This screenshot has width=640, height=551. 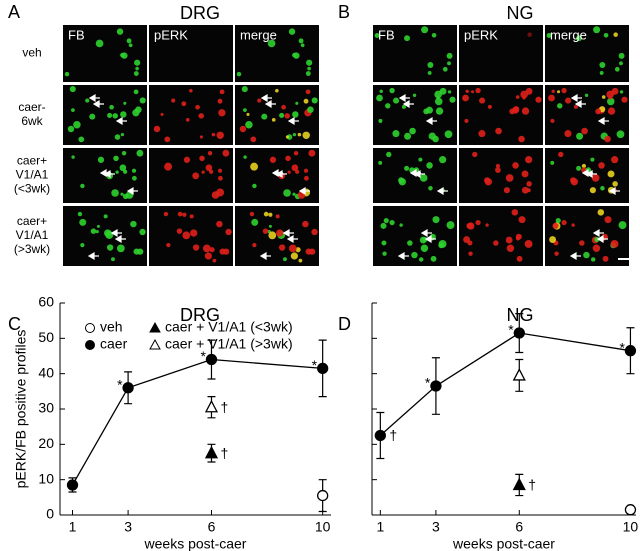 I want to click on column-label: merge, so click(x=258, y=34).